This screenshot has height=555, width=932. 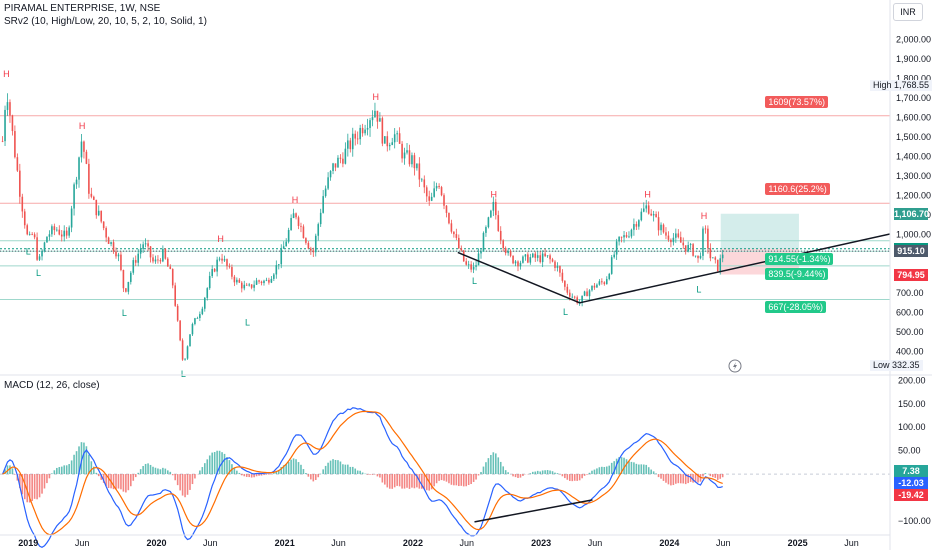 I want to click on price-tick-label: 1,000.00, so click(x=913, y=235).